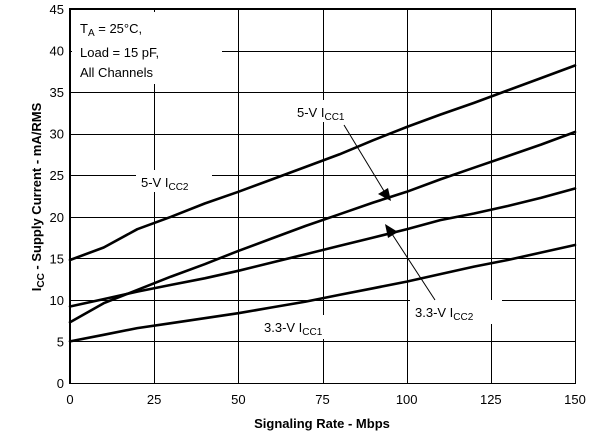 This screenshot has width=597, height=436. What do you see at coordinates (57, 175) in the screenshot?
I see `y-tick-label: 25` at bounding box center [57, 175].